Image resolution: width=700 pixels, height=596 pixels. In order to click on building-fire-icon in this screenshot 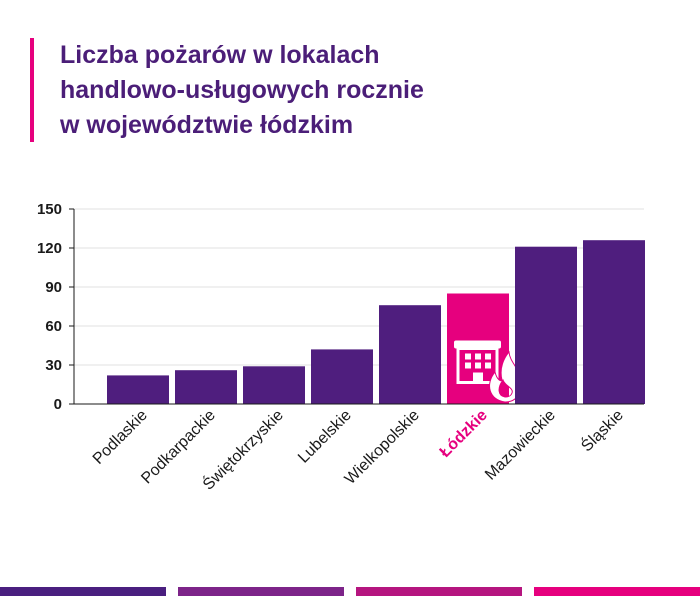, I will do `click(477, 362)`.